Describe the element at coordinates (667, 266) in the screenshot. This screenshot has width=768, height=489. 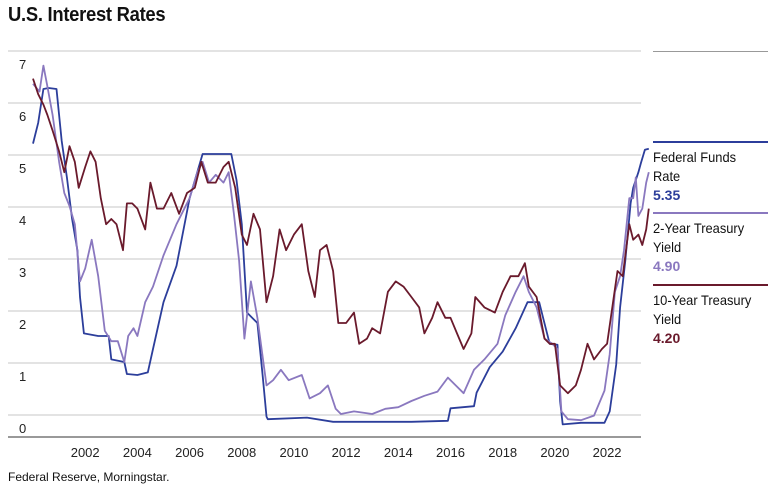
I see `legend-value-2yr: 4.90` at that location.